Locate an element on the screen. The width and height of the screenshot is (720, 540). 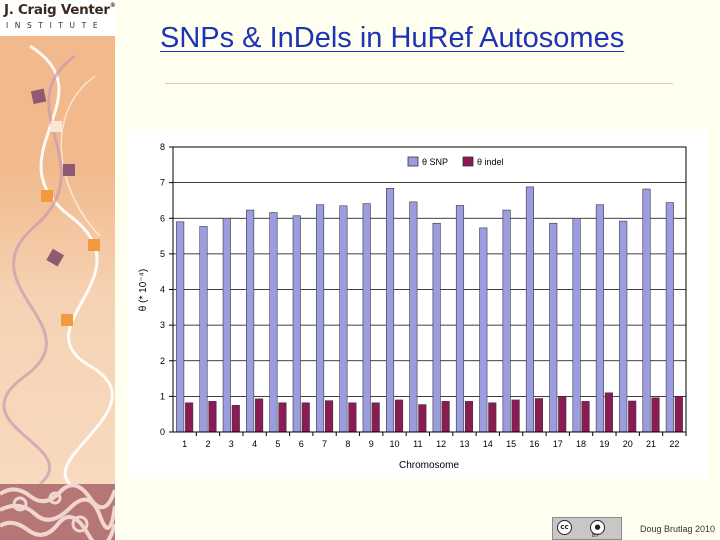
x-tick-label: 4 is located at coordinates (254, 444).